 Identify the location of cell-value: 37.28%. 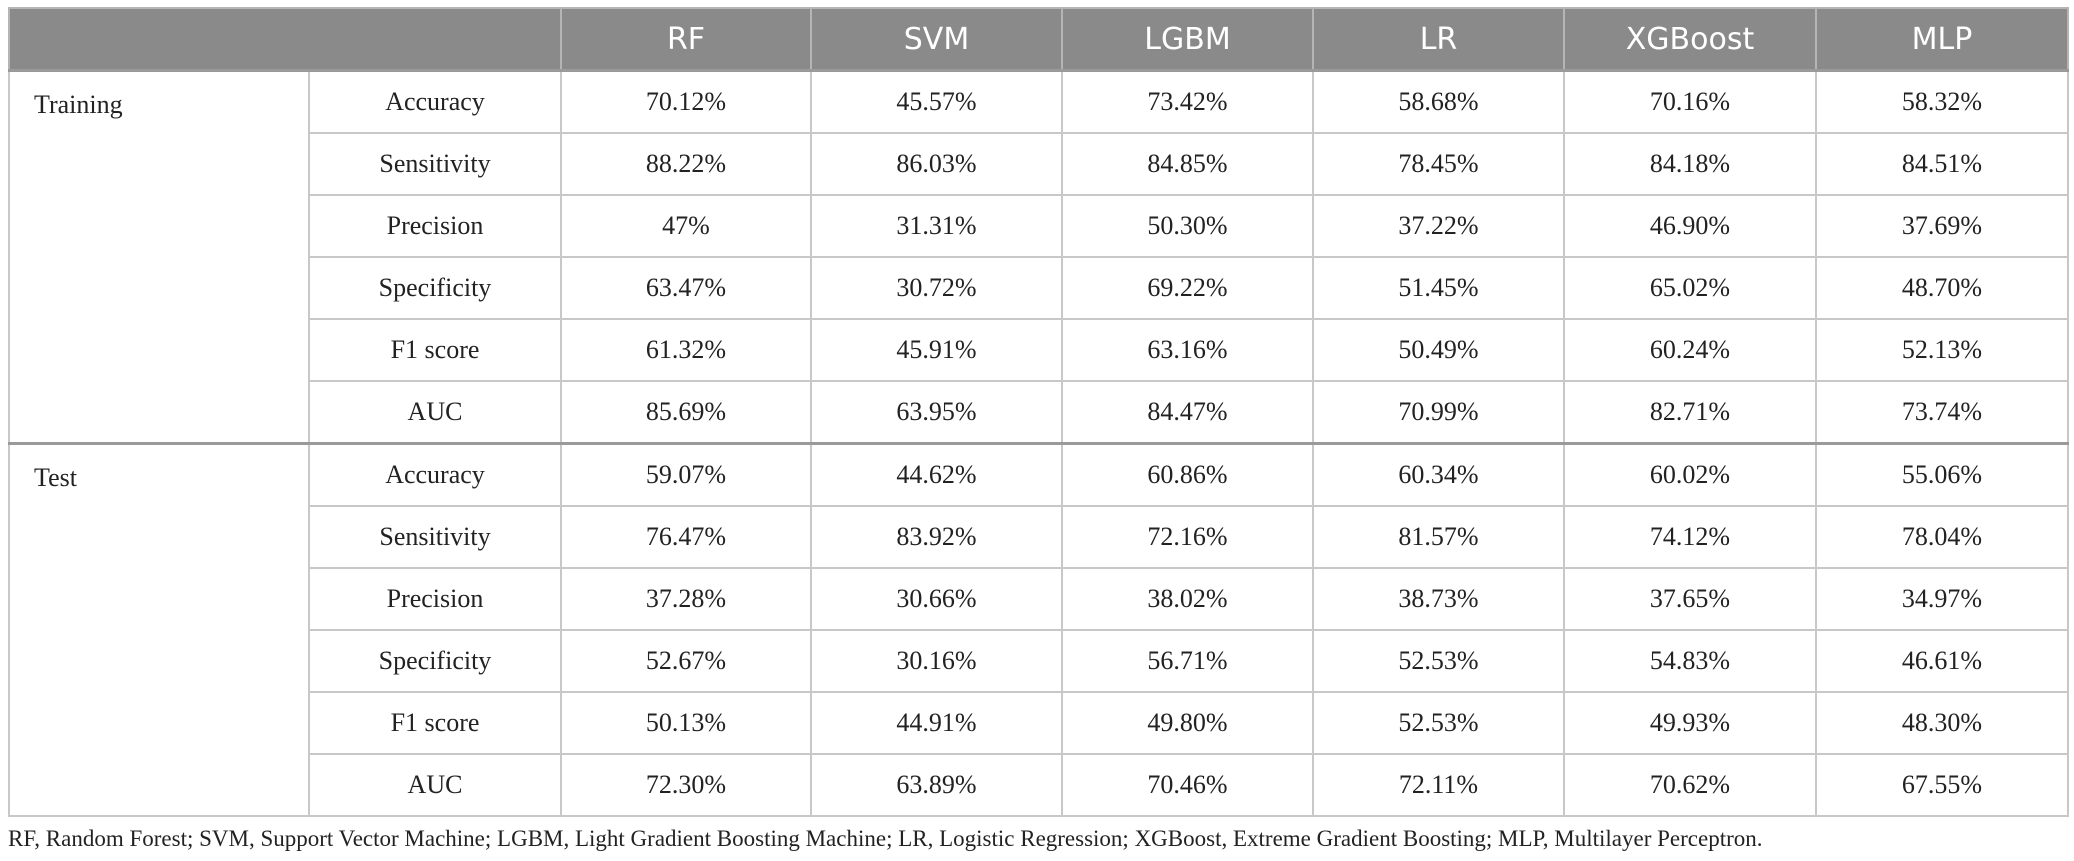
(686, 599).